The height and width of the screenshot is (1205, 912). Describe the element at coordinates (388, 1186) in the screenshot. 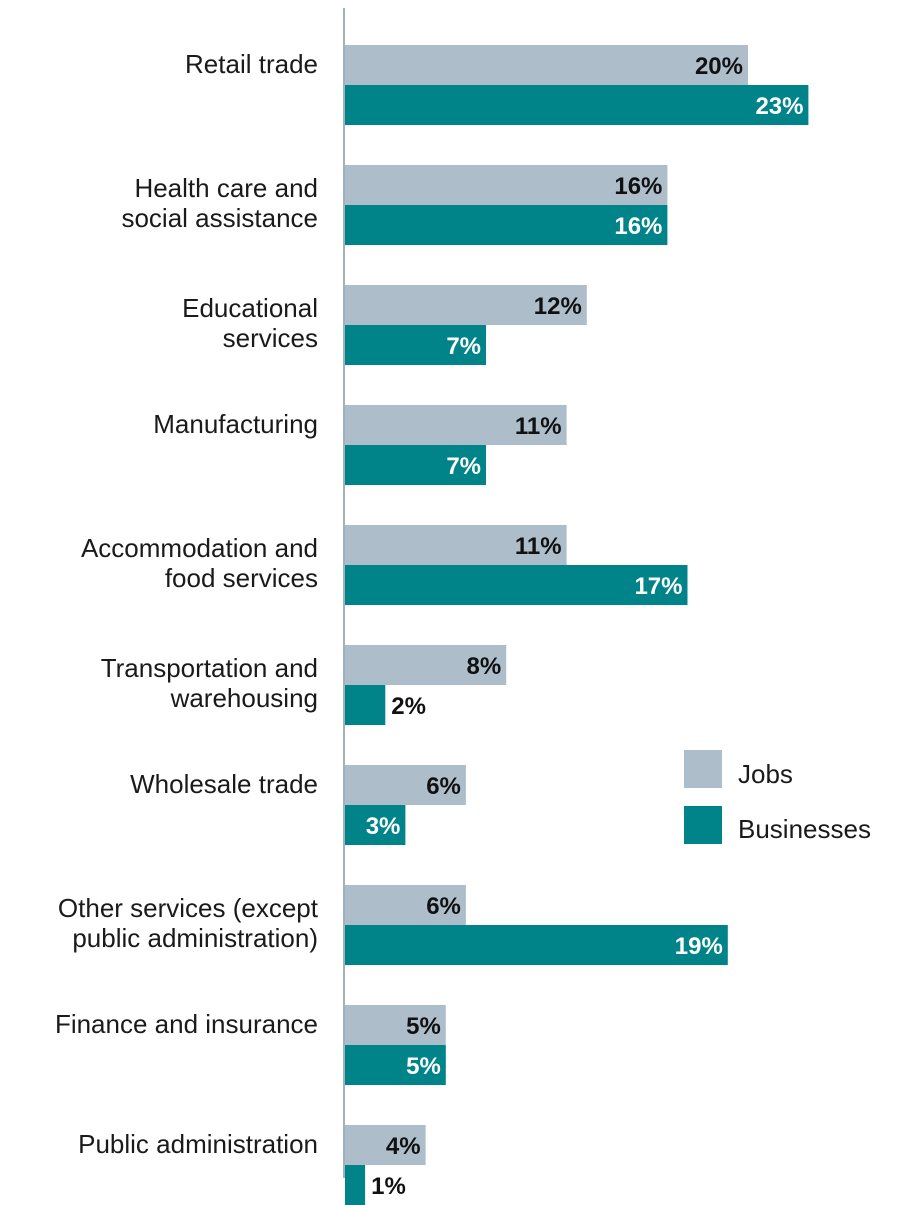

I see `value-label-businesses-9: 1%` at that location.